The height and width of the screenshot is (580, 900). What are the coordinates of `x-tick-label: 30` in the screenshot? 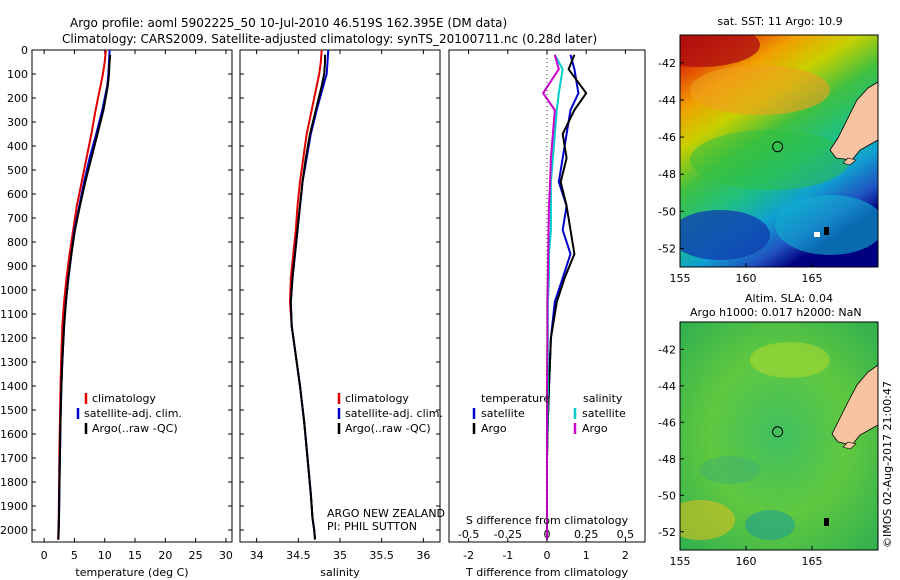 It's located at (226, 555).